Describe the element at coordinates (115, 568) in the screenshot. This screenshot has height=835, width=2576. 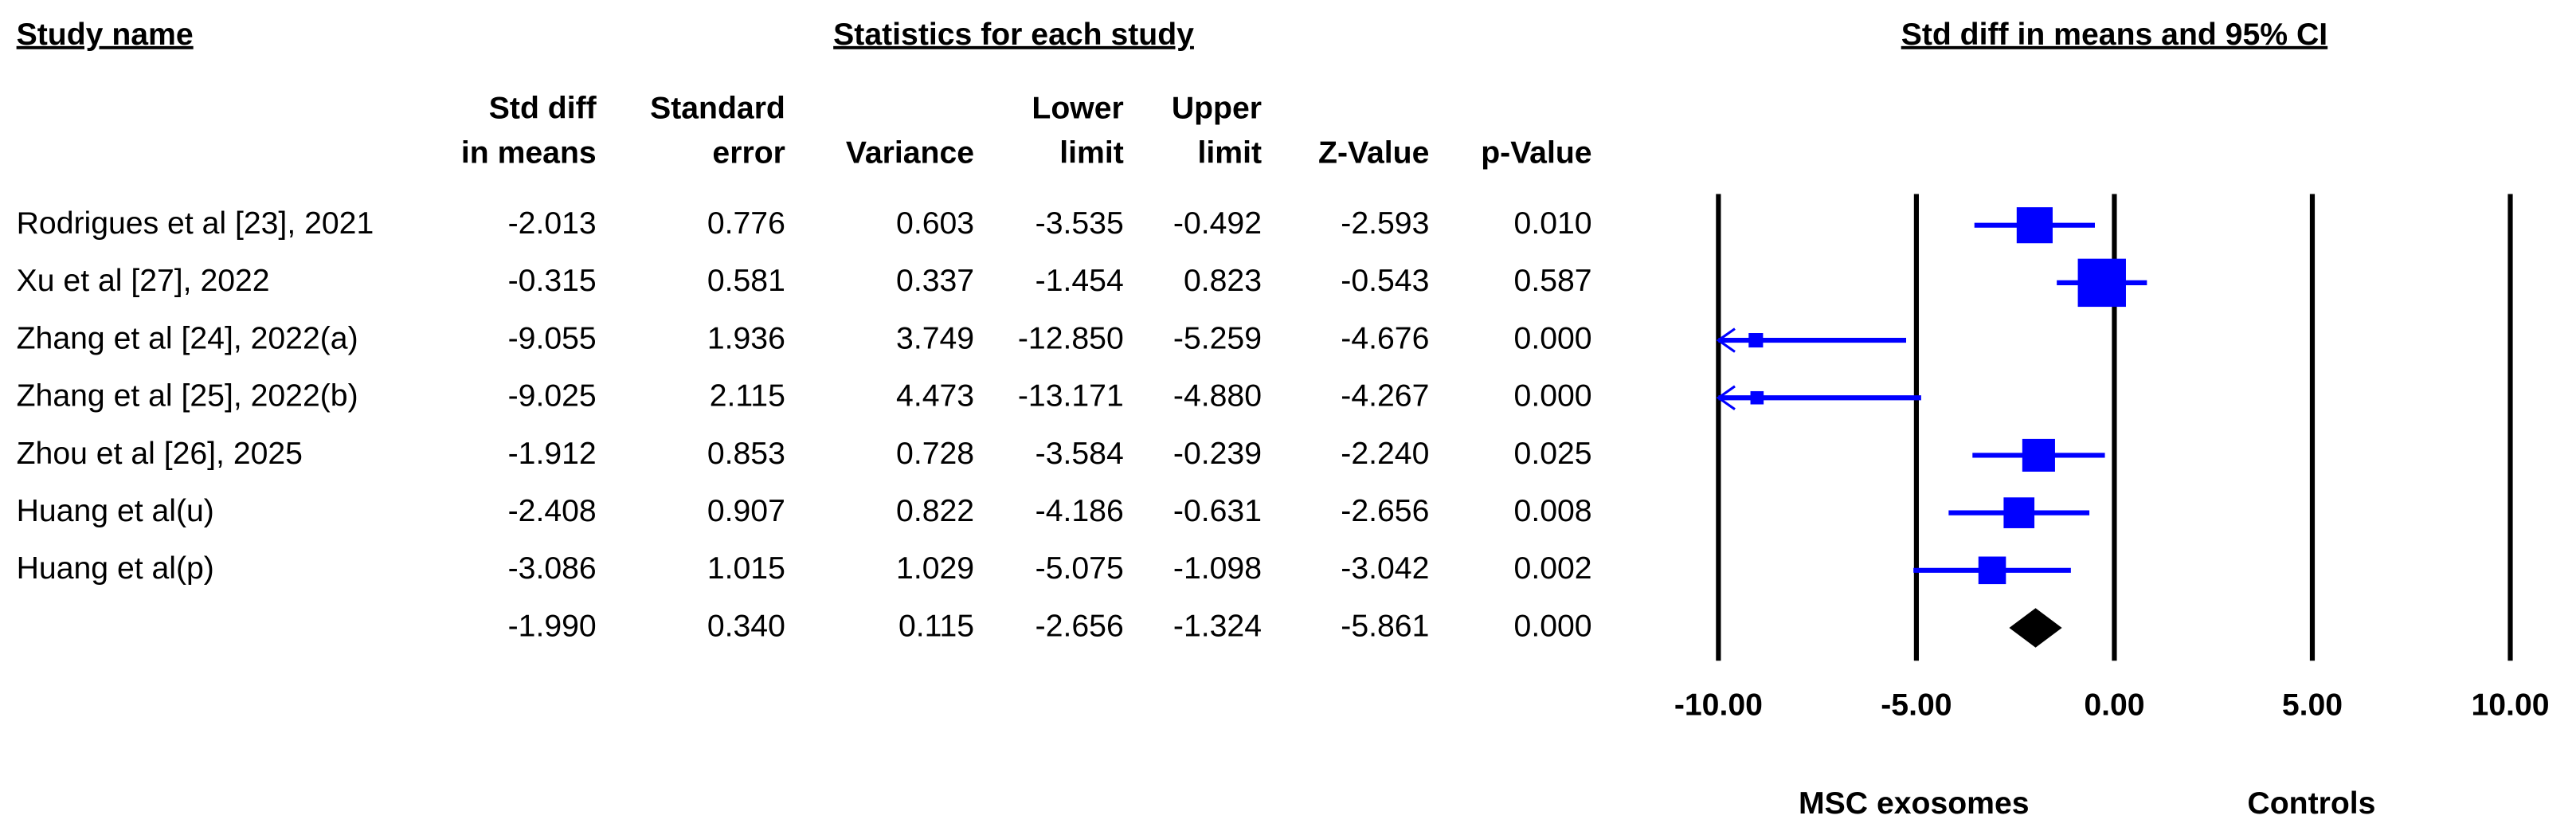
I see `study-name: Huang et al(p)` at that location.